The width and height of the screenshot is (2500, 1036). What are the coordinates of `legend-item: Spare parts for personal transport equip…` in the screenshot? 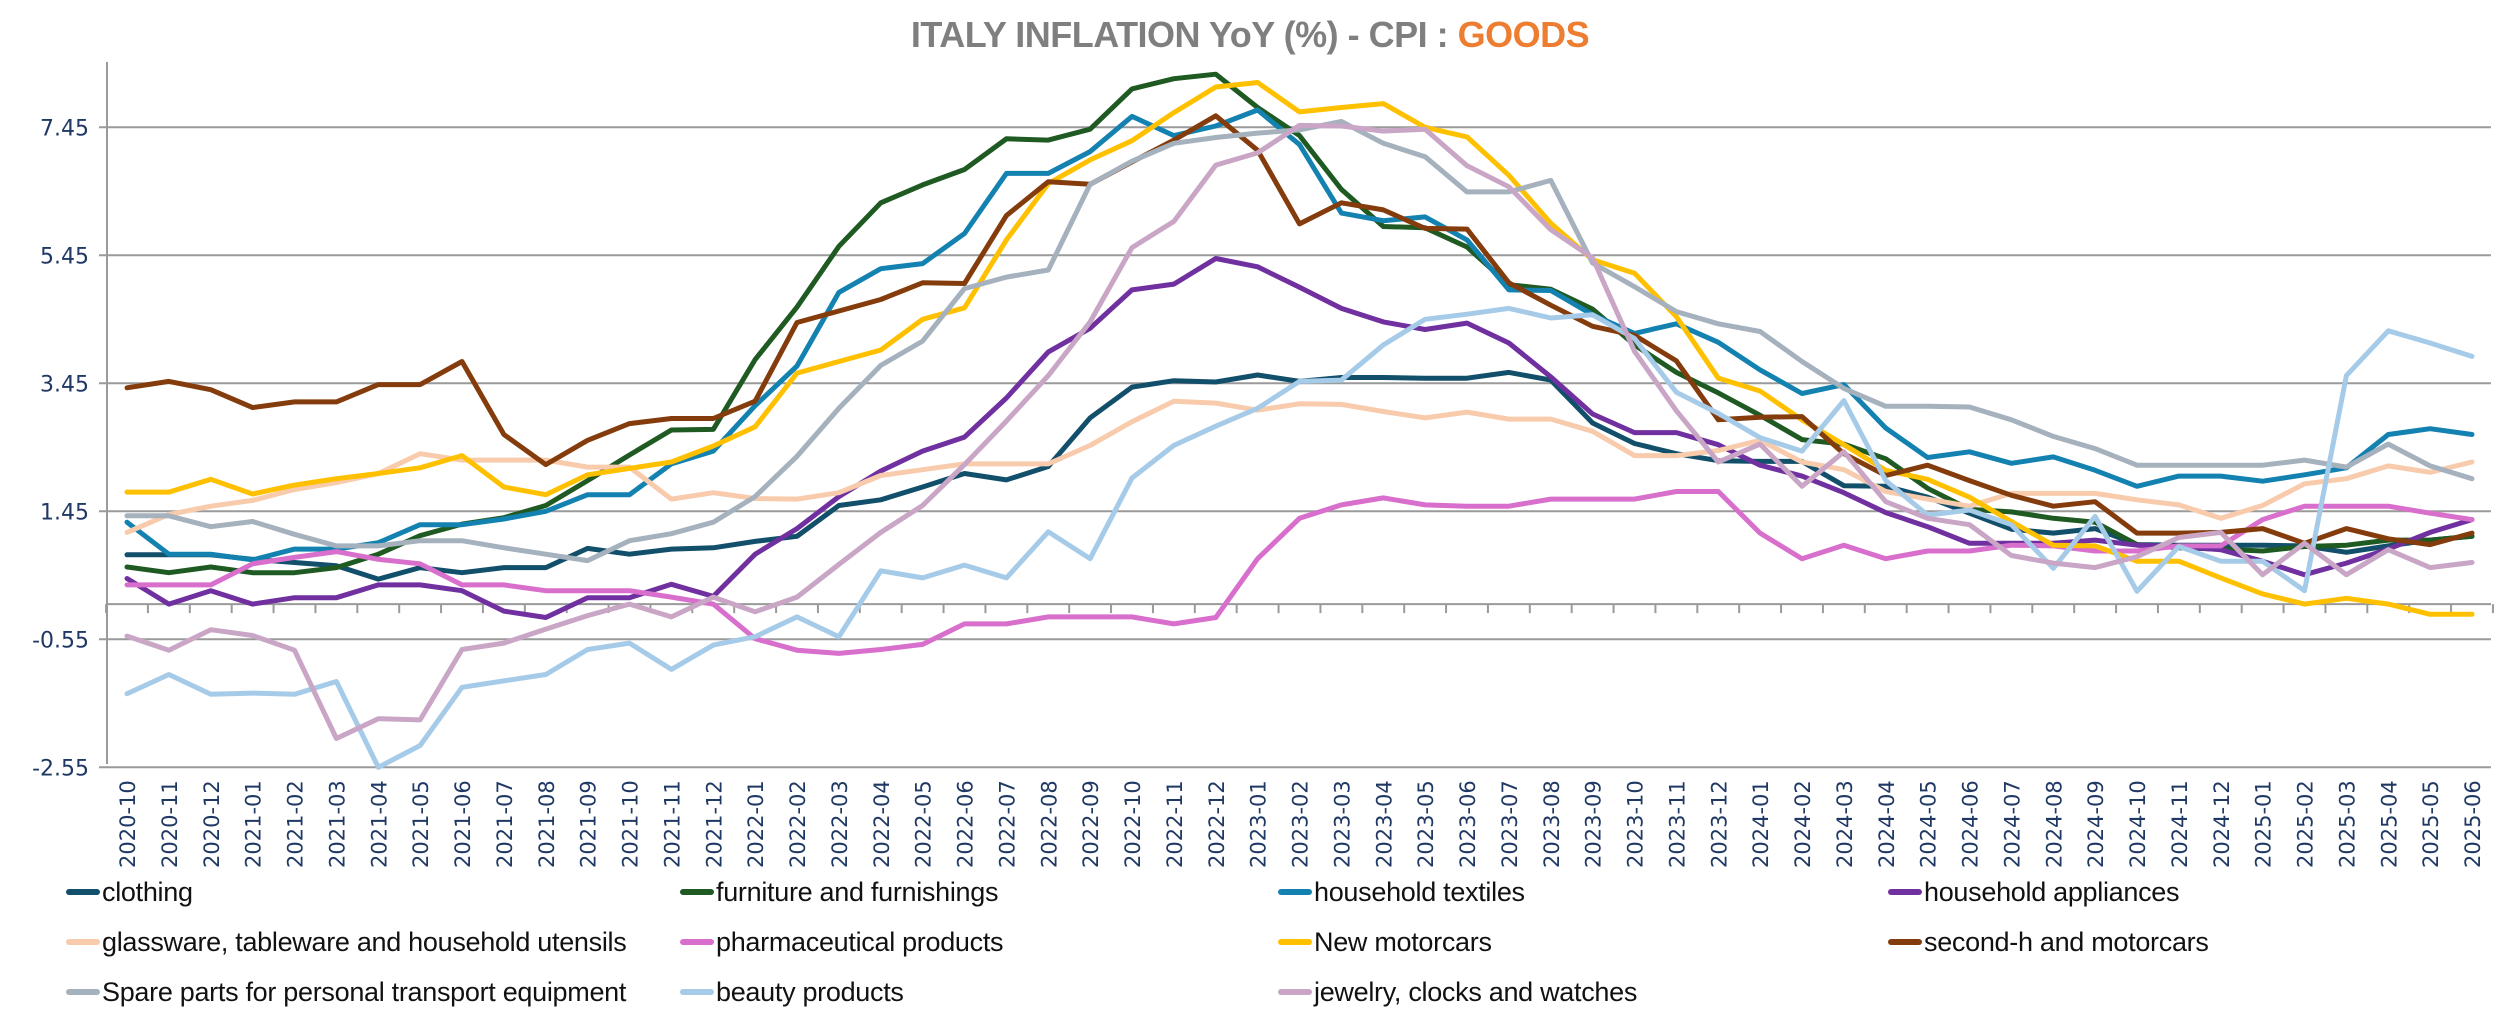 It's located at (346, 992).